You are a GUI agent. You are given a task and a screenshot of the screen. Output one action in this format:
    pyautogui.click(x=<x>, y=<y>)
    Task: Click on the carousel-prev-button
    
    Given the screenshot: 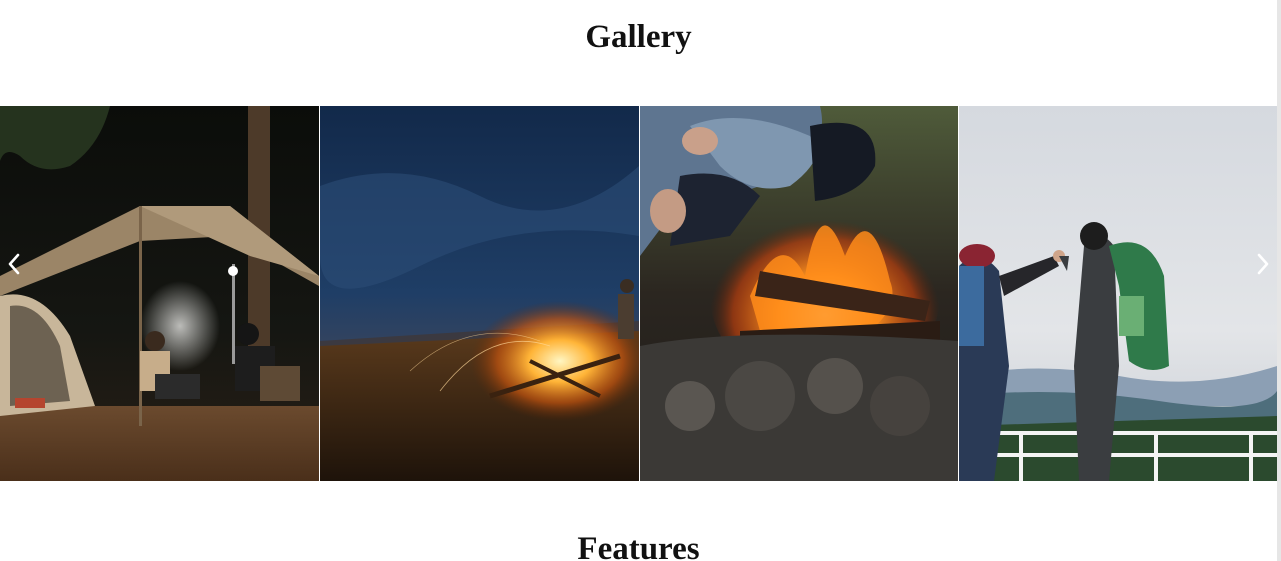 What is the action you would take?
    pyautogui.click(x=14, y=264)
    